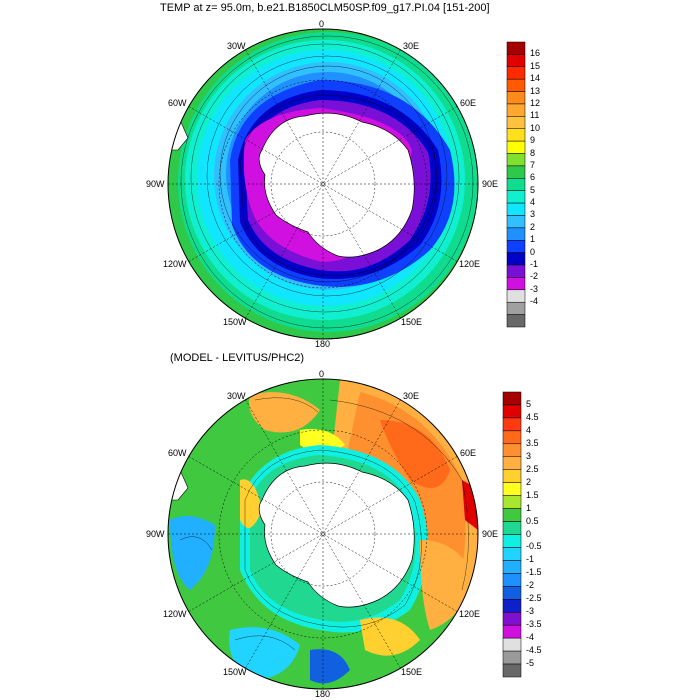  Describe the element at coordinates (534, 572) in the screenshot. I see `colorbar-level-label: -1.5` at that location.